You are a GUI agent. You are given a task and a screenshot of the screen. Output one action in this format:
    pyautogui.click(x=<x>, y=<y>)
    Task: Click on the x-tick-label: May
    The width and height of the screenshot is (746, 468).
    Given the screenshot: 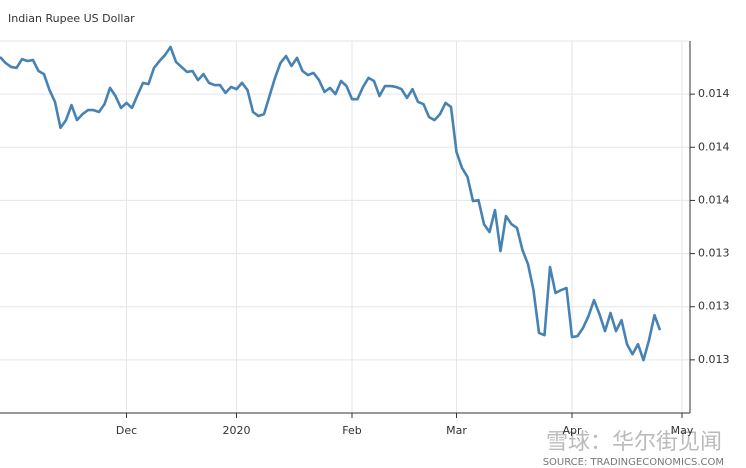 What is the action you would take?
    pyautogui.click(x=682, y=430)
    